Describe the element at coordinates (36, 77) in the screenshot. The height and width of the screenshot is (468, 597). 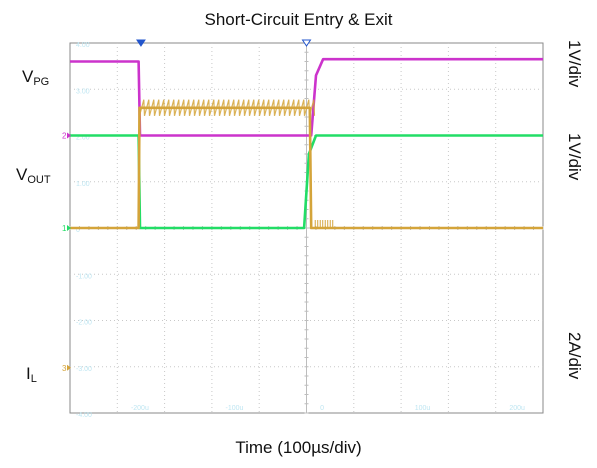
I see `vpg-label: VPG` at that location.